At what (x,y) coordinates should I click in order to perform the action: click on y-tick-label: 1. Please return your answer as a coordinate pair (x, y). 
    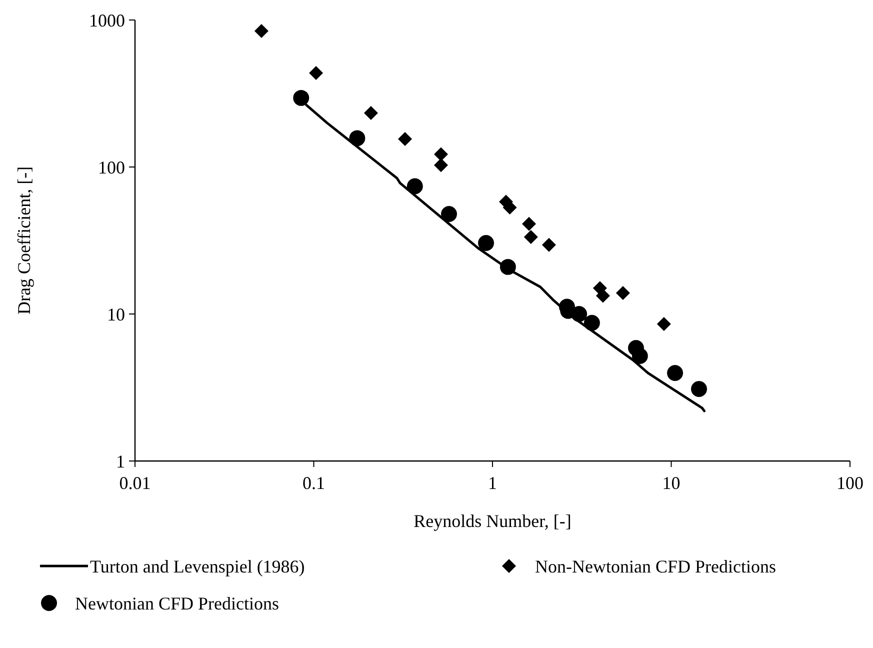
    Looking at the image, I should click on (120, 461).